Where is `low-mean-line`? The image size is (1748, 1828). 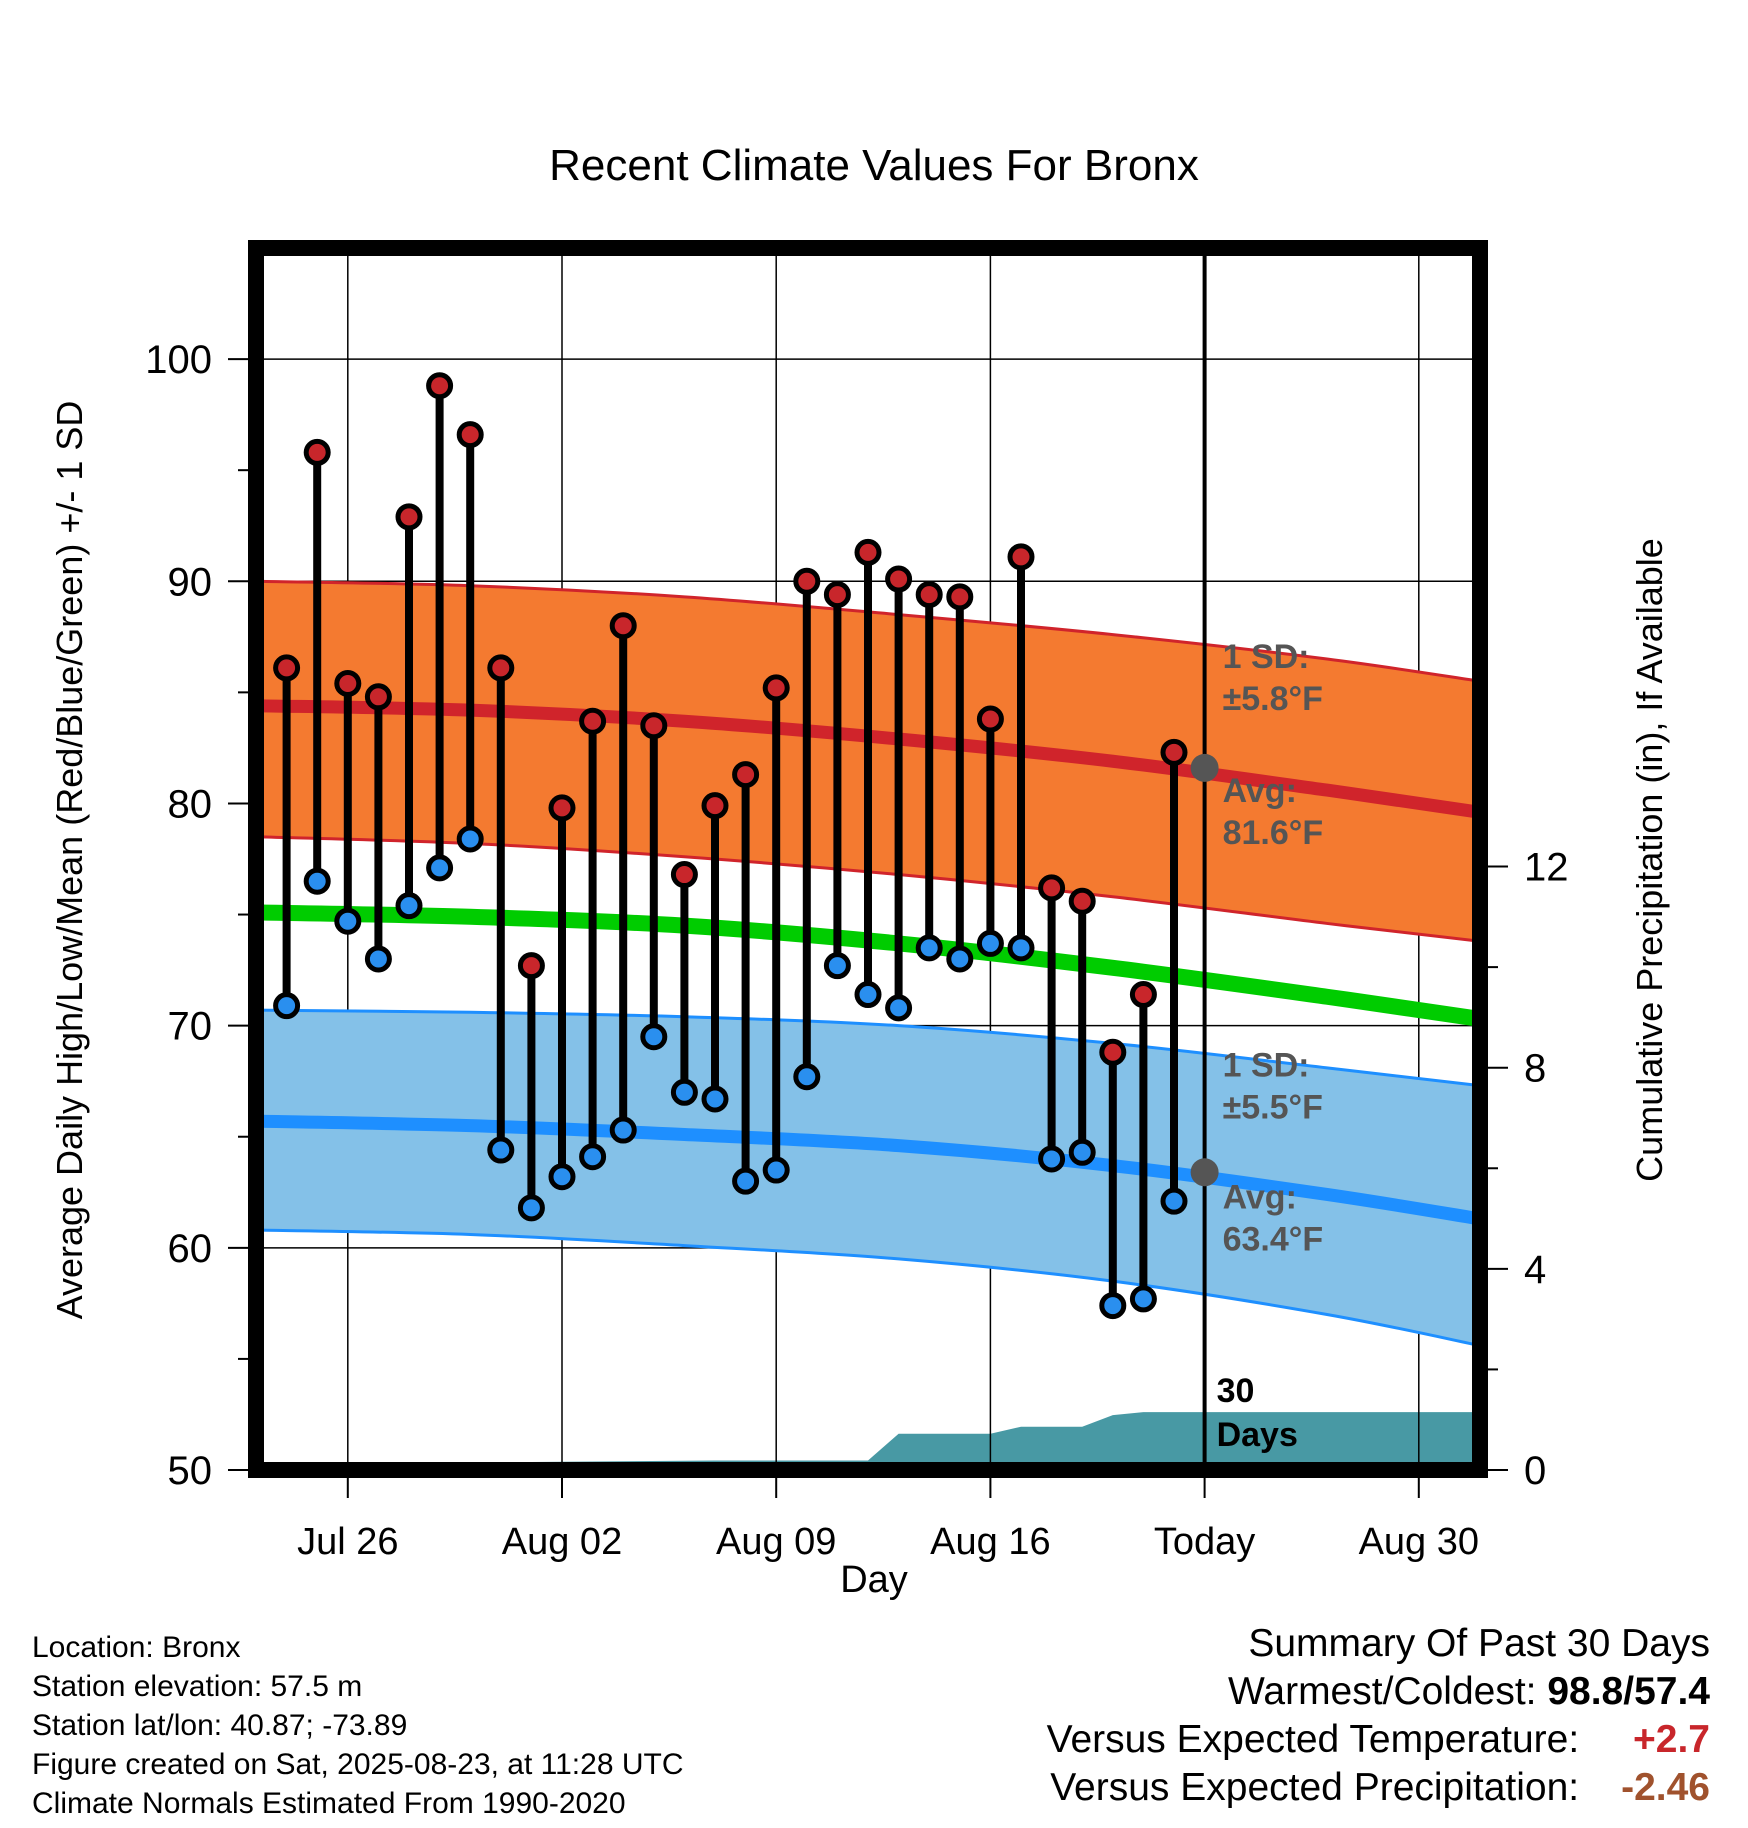 low-mean-line is located at coordinates (868, 1170).